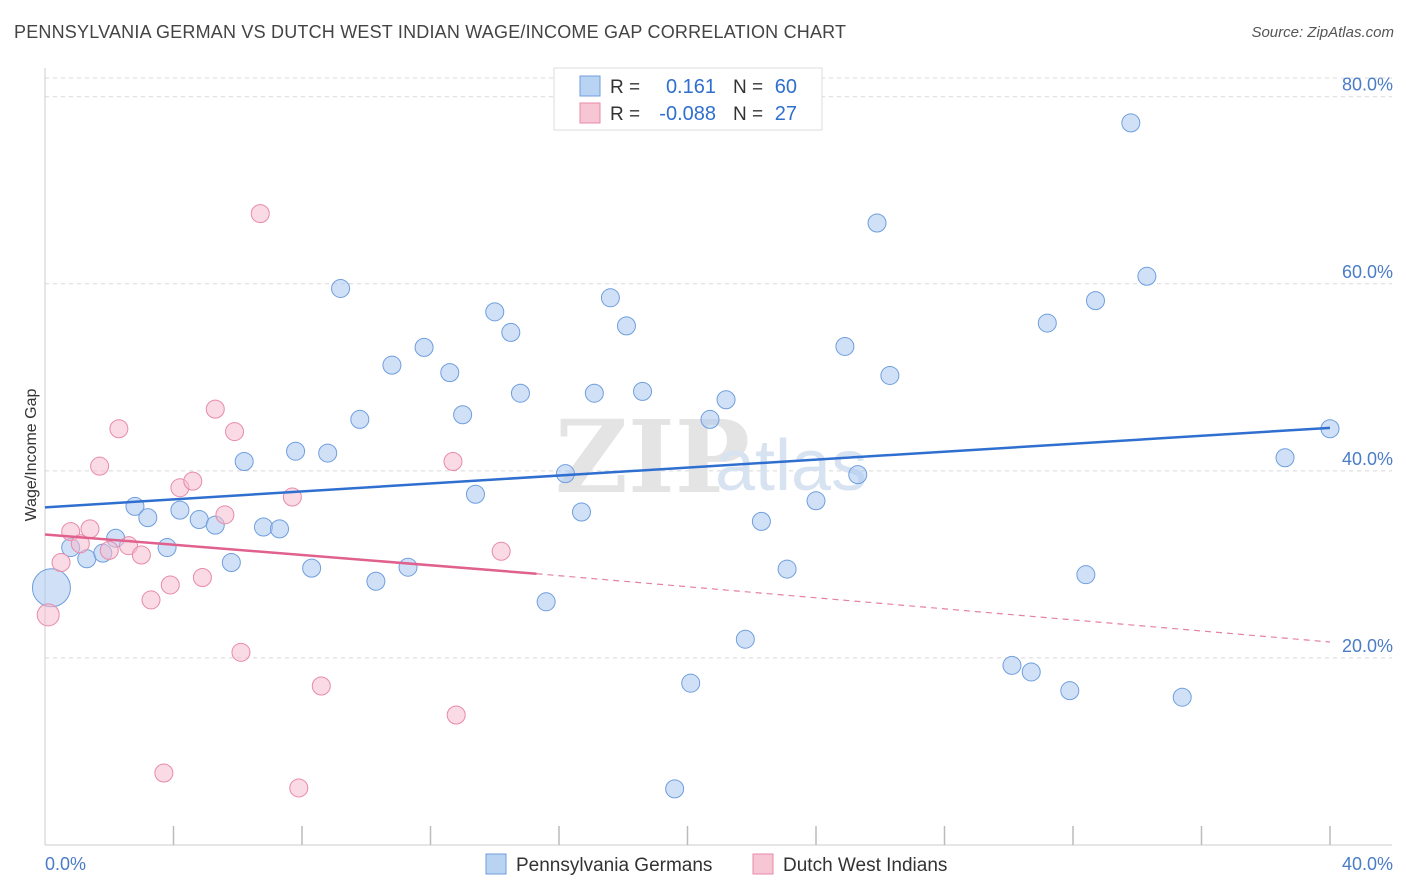 The width and height of the screenshot is (1406, 892). I want to click on legend-n-value-1: 60, so click(786, 87).